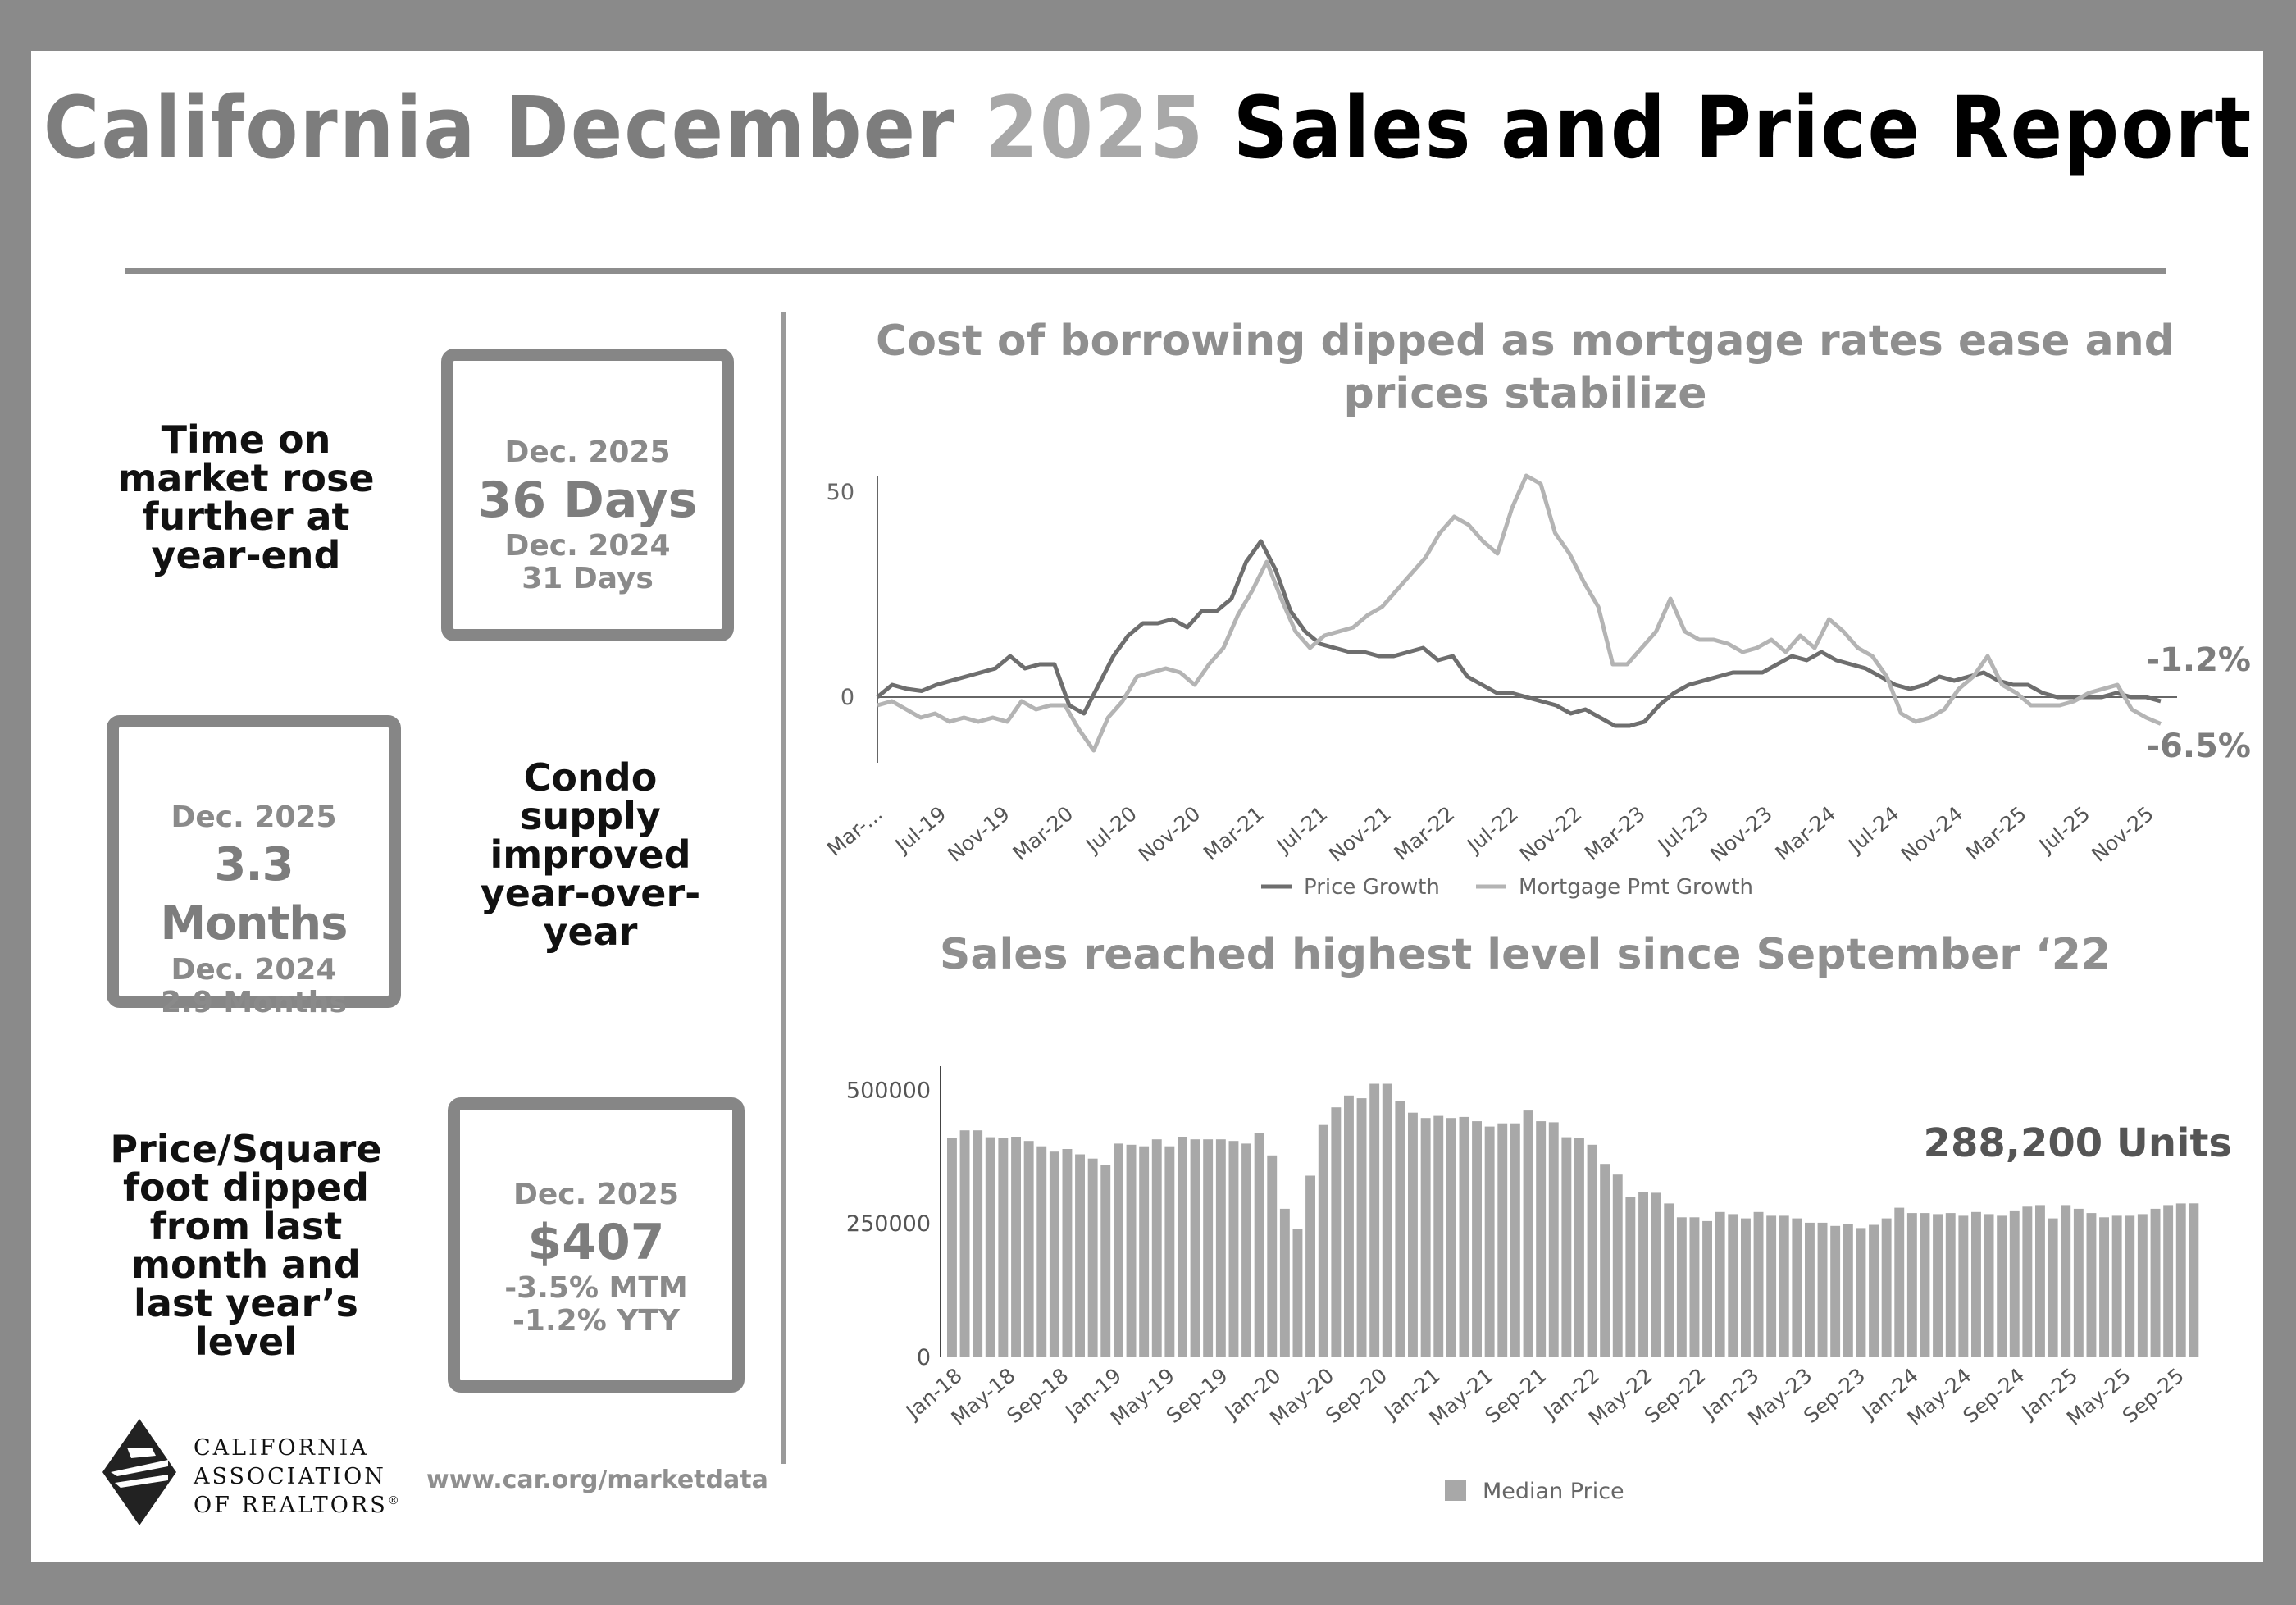 The image size is (2296, 1605). I want to click on x-tick-label: Sep-23, so click(1834, 1395).